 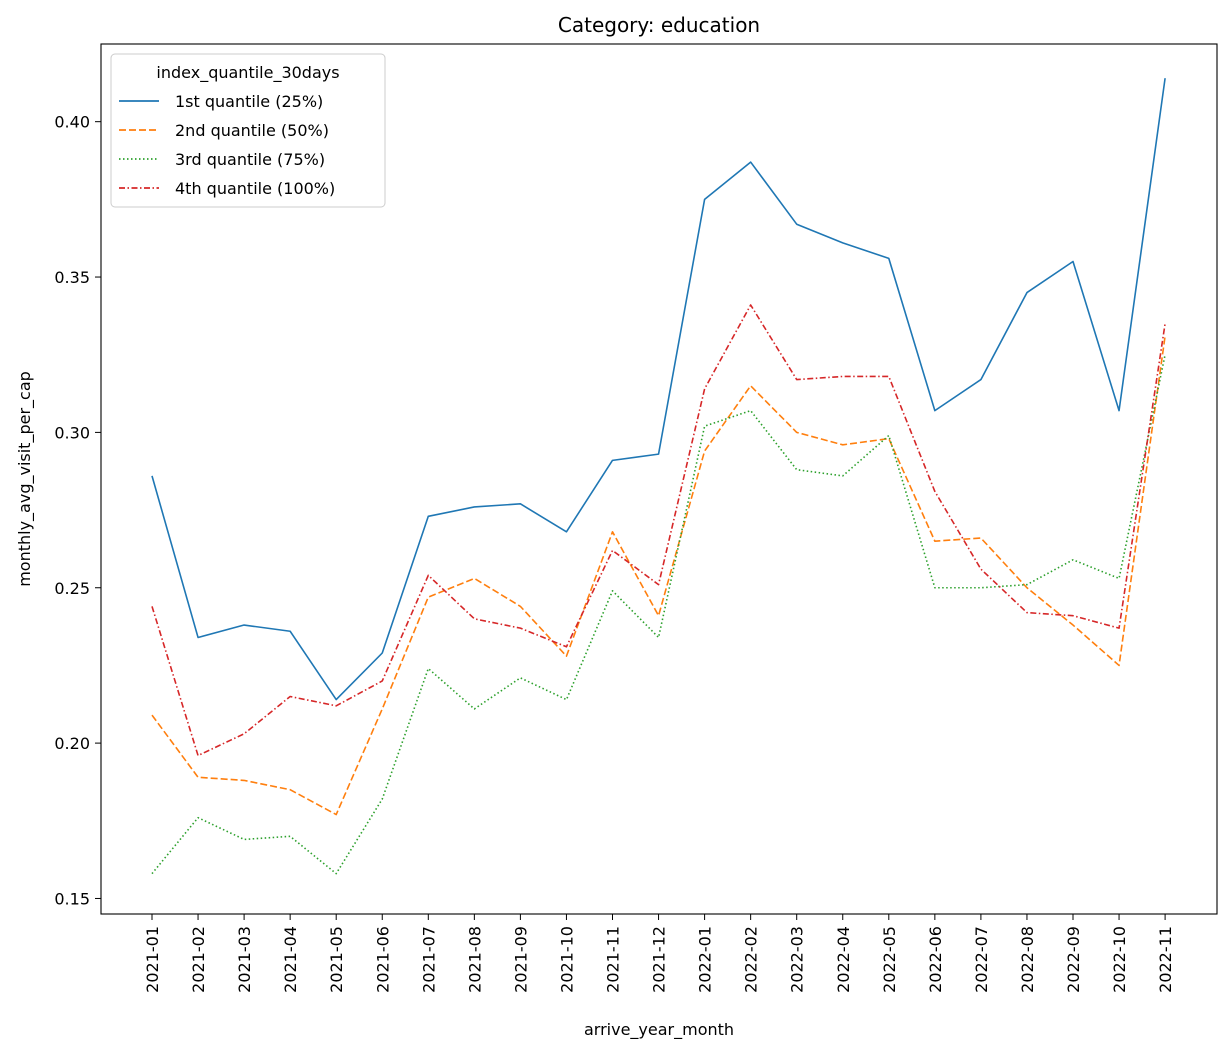 I want to click on x-tick-label: 2021-06, so click(x=382, y=959).